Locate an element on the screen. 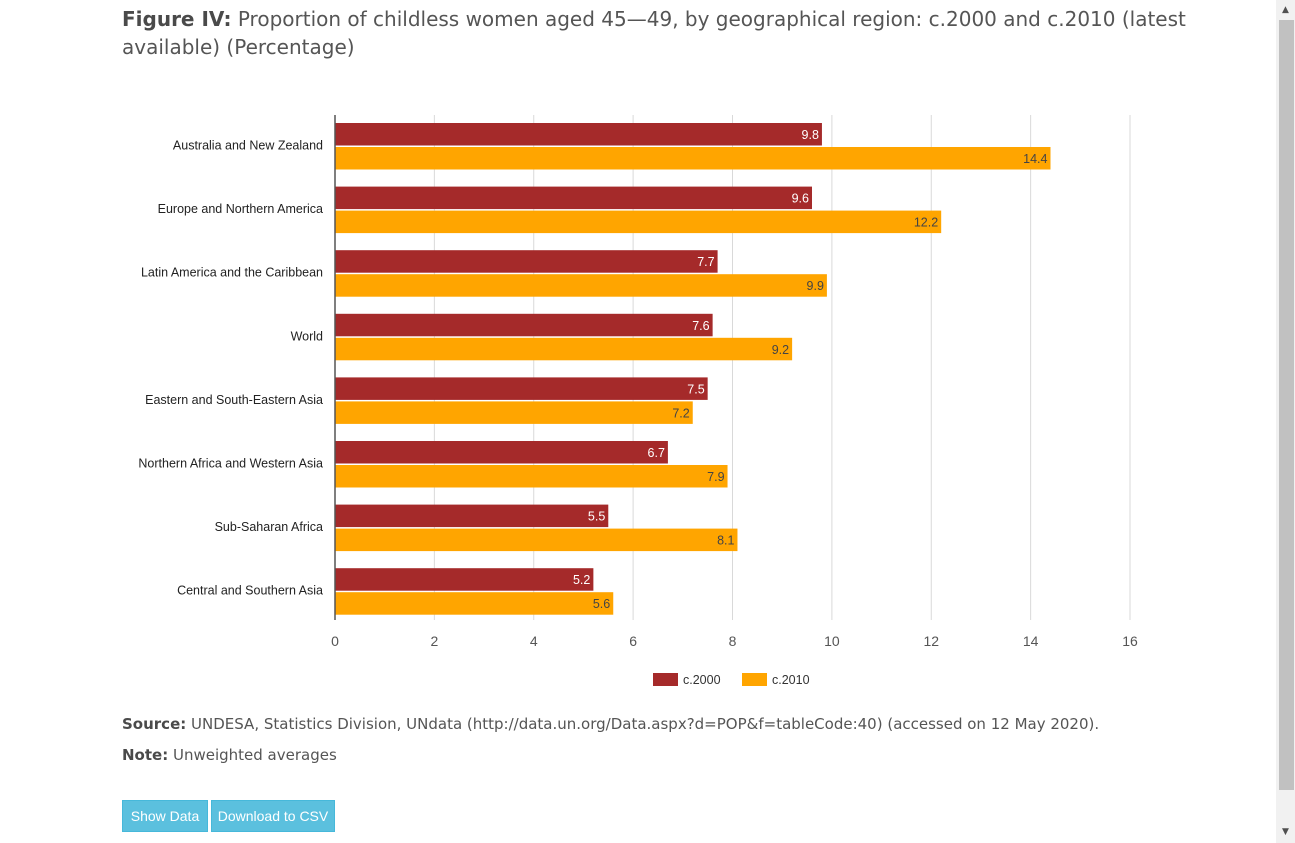 This screenshot has width=1295, height=843. data-label: 9.2 is located at coordinates (780, 350).